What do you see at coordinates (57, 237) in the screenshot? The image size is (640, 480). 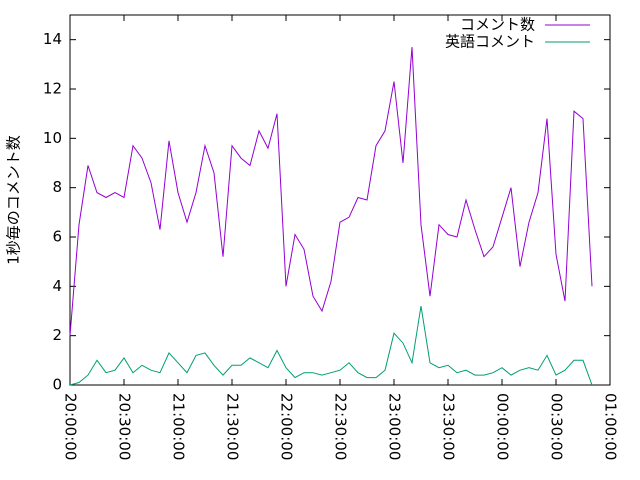 I see `y-tick-label: 6` at bounding box center [57, 237].